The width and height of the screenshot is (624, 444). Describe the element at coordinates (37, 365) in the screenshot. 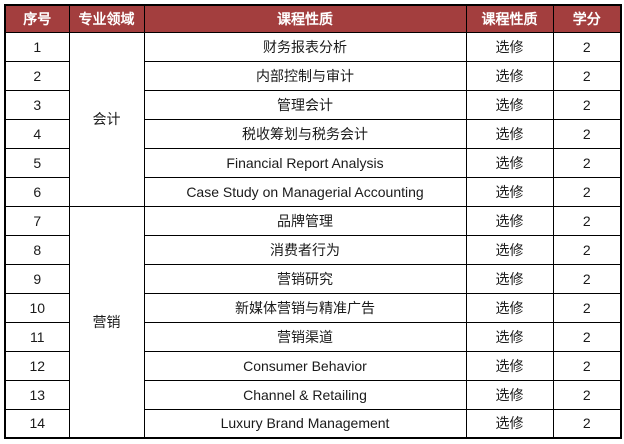

I see `serial-number-cell: 12` at that location.